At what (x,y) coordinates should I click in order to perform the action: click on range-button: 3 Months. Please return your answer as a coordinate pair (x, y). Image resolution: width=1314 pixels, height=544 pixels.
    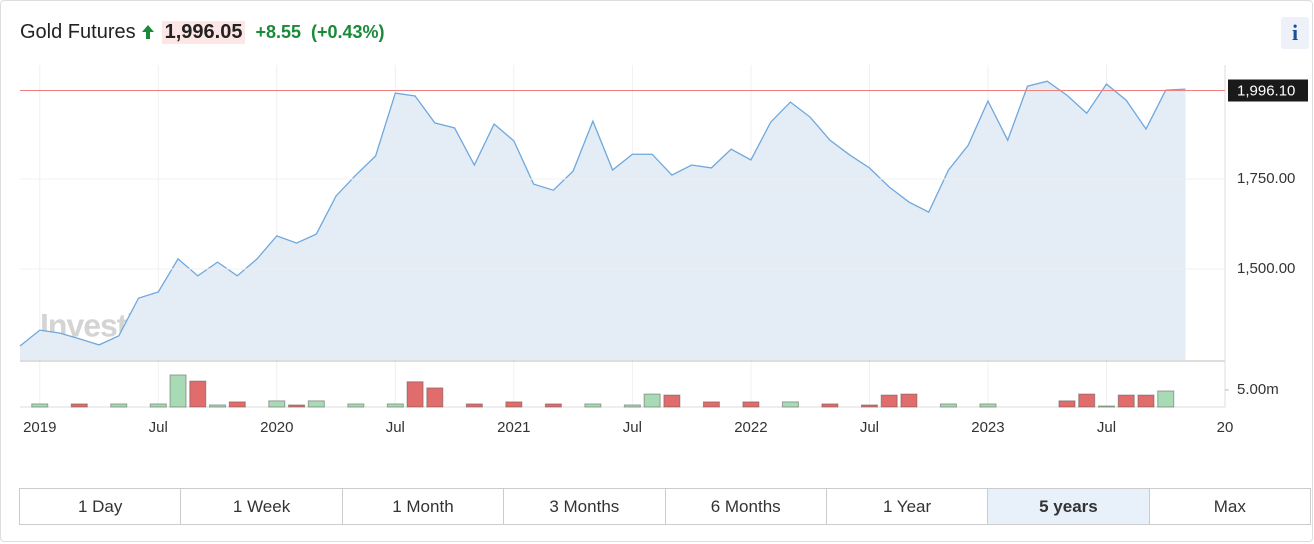
    Looking at the image, I should click on (583, 506).